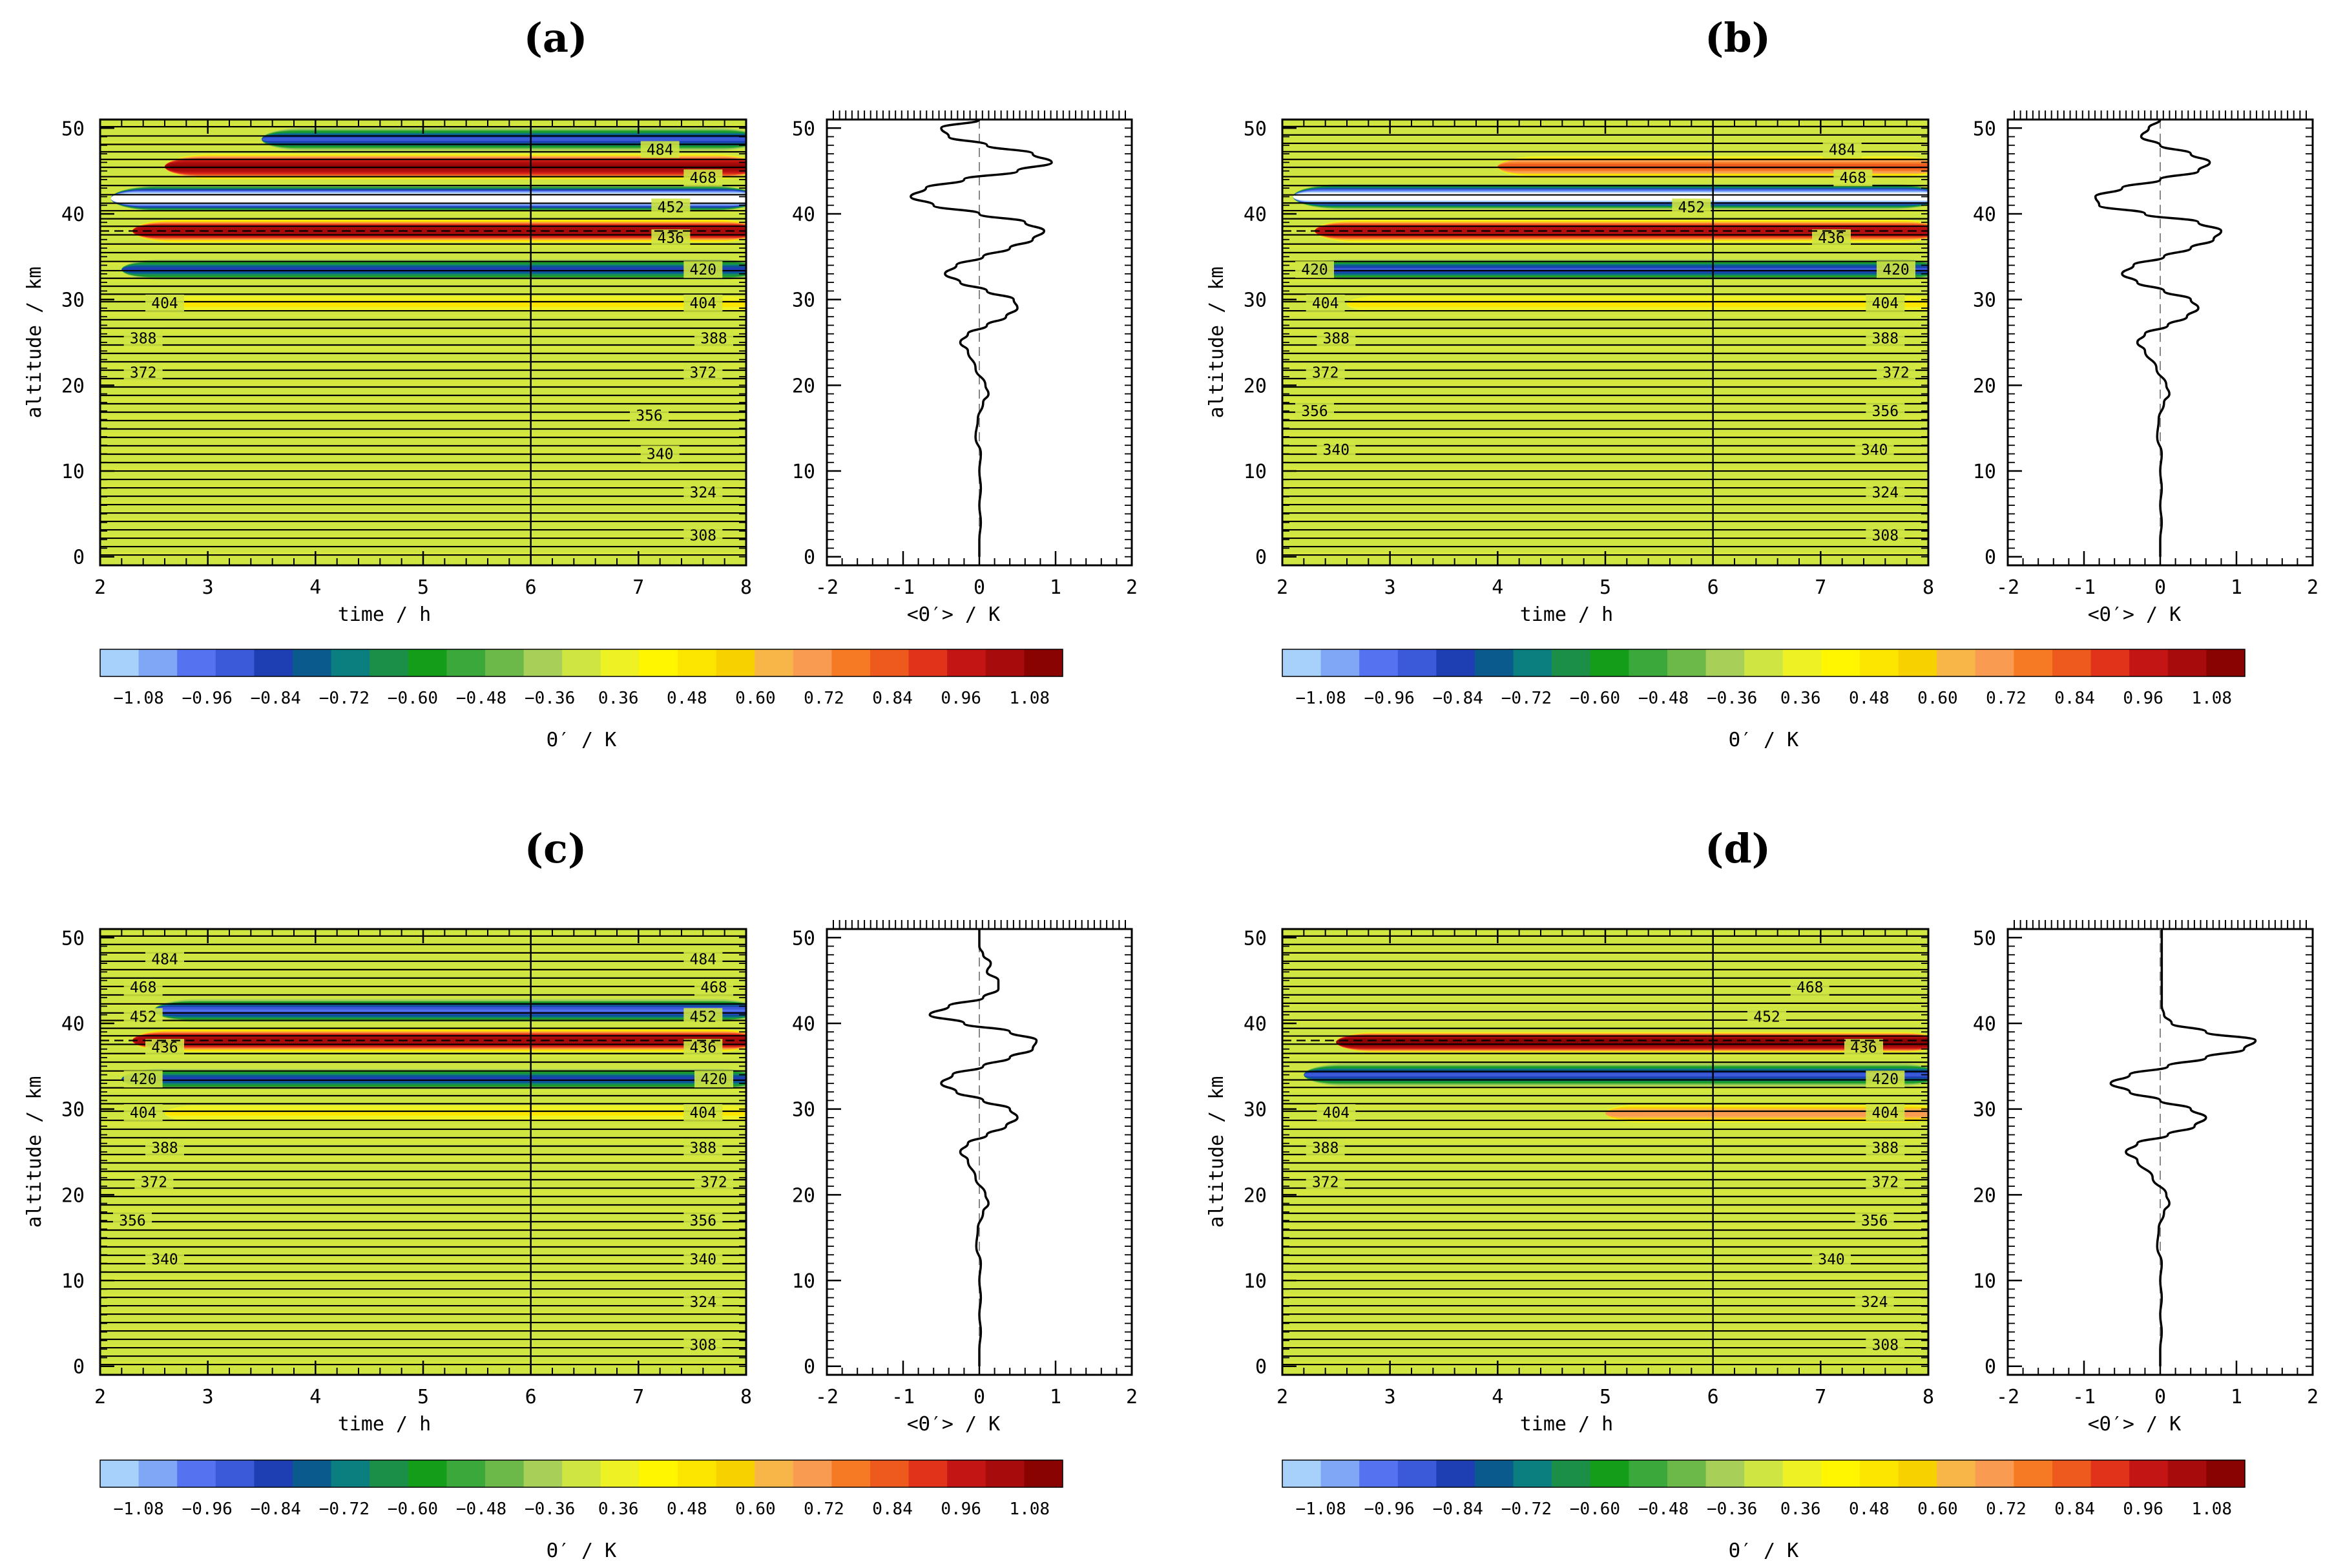 This screenshot has height=1568, width=2334. Describe the element at coordinates (315, 587) in the screenshot. I see `x-tick-label: 4` at that location.